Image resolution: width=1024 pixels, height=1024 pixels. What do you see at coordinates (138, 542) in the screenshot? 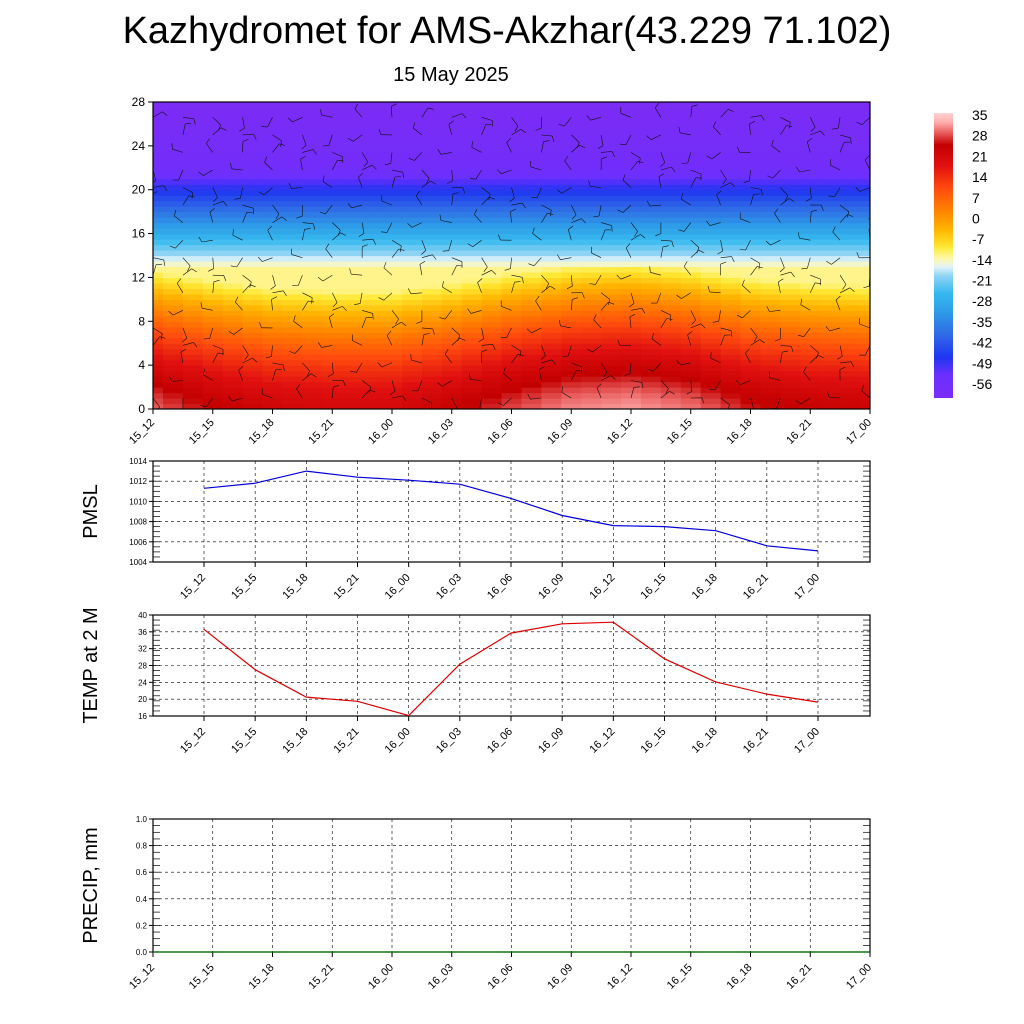
I see `y-tick-label: 1006` at bounding box center [138, 542].